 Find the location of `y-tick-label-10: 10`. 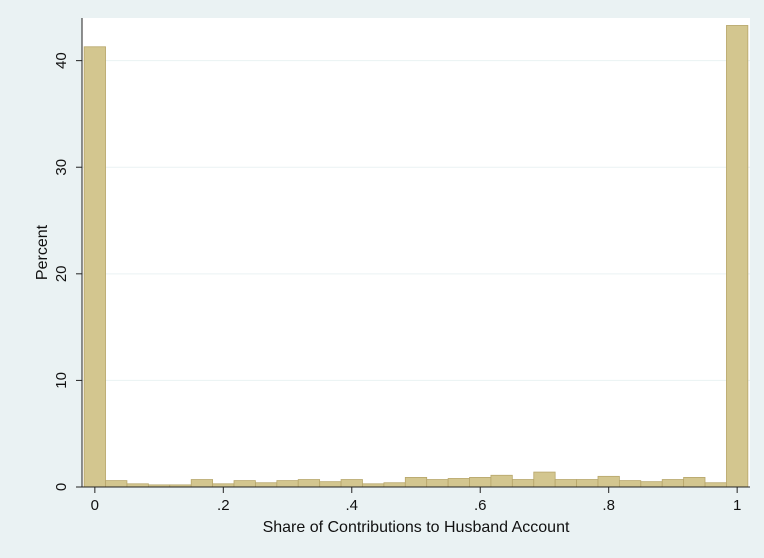

y-tick-label-10: 10 is located at coordinates (61, 380).